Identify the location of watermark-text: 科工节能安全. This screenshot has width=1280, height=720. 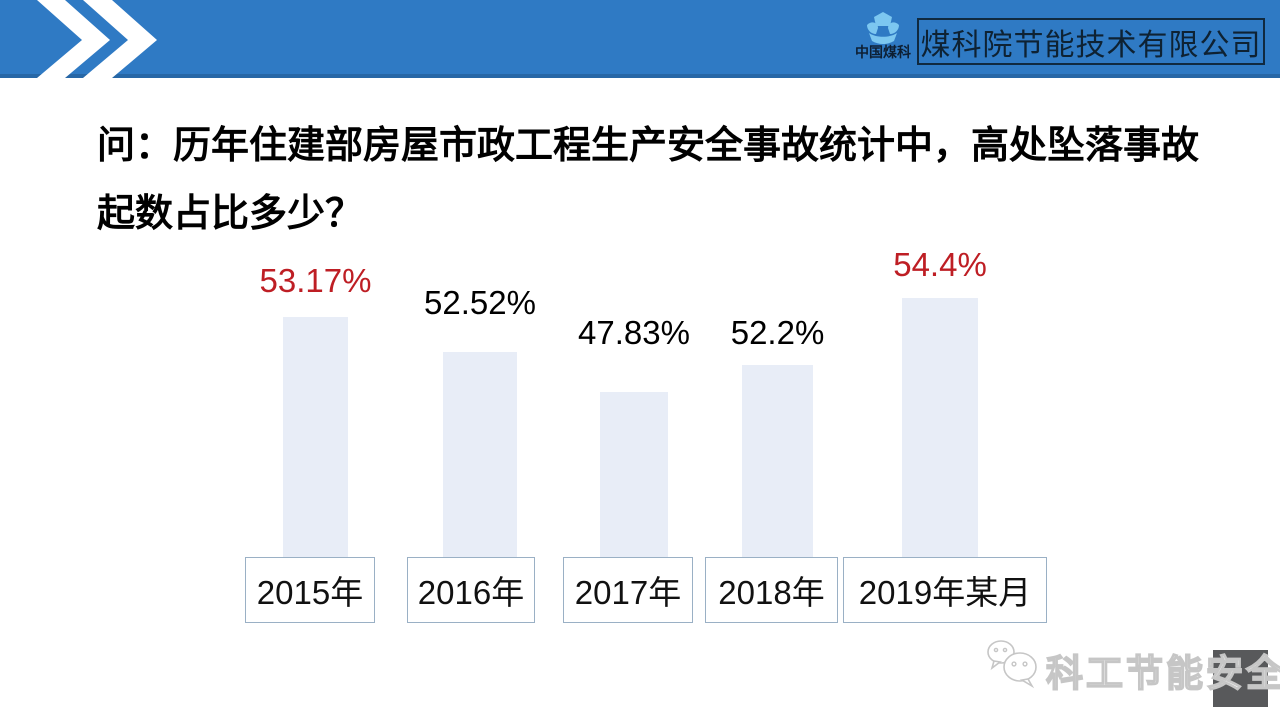
(1162, 673).